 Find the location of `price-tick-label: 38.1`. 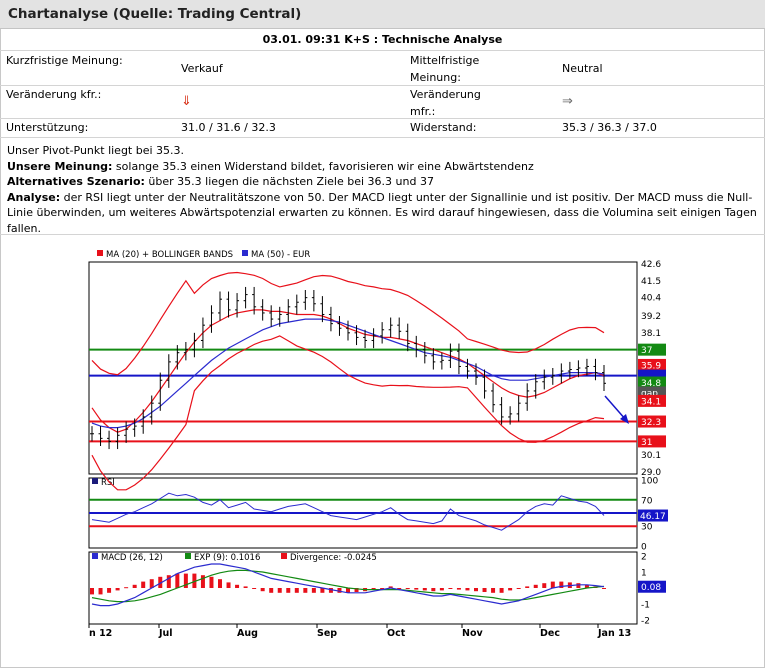

price-tick-label: 38.1 is located at coordinates (651, 334).